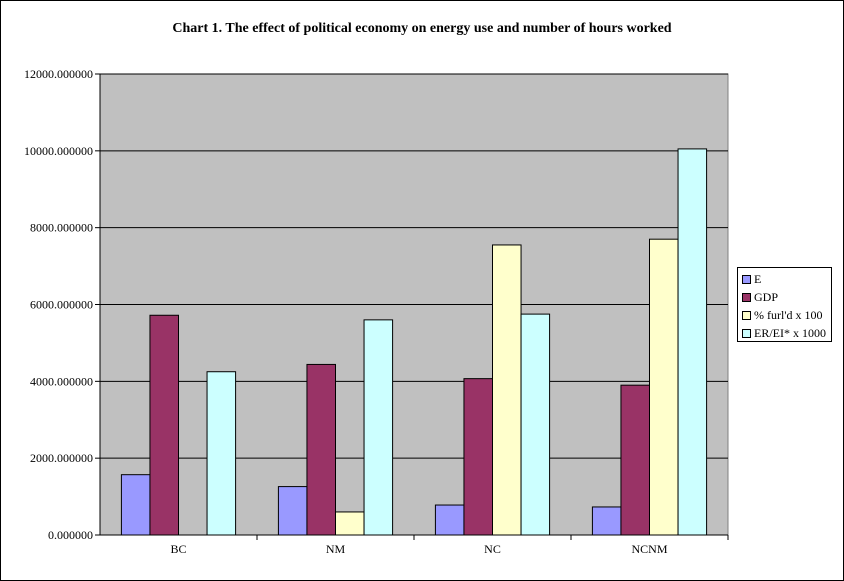  Describe the element at coordinates (786, 297) in the screenshot. I see `legend-item: GDP` at that location.